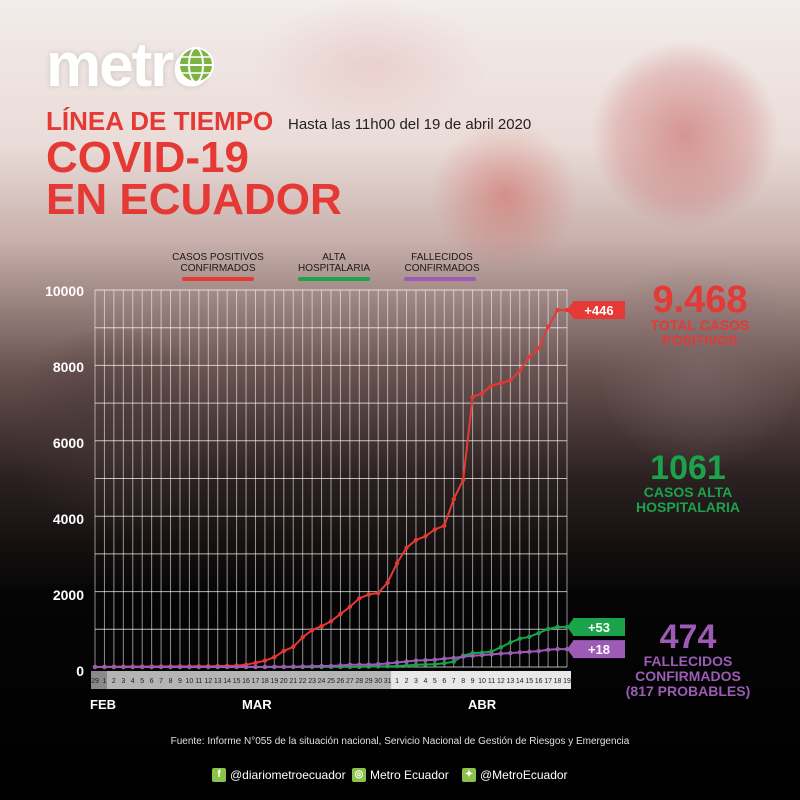 The image size is (800, 800). Describe the element at coordinates (688, 507) in the screenshot. I see `recovered-label: HOSPITALARIA` at that location.